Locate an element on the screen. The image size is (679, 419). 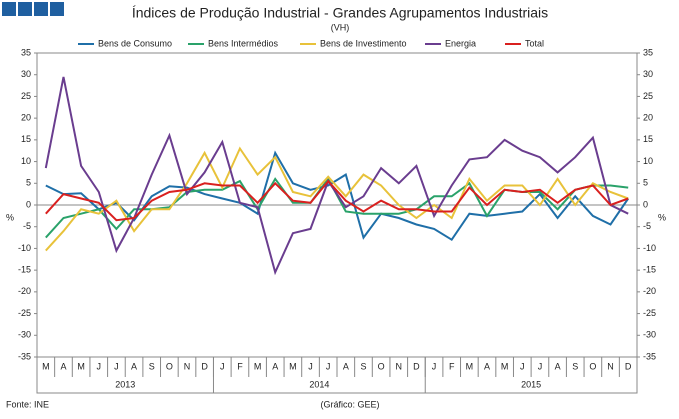
legend-label: Bens de Consumo is located at coordinates (135, 43).